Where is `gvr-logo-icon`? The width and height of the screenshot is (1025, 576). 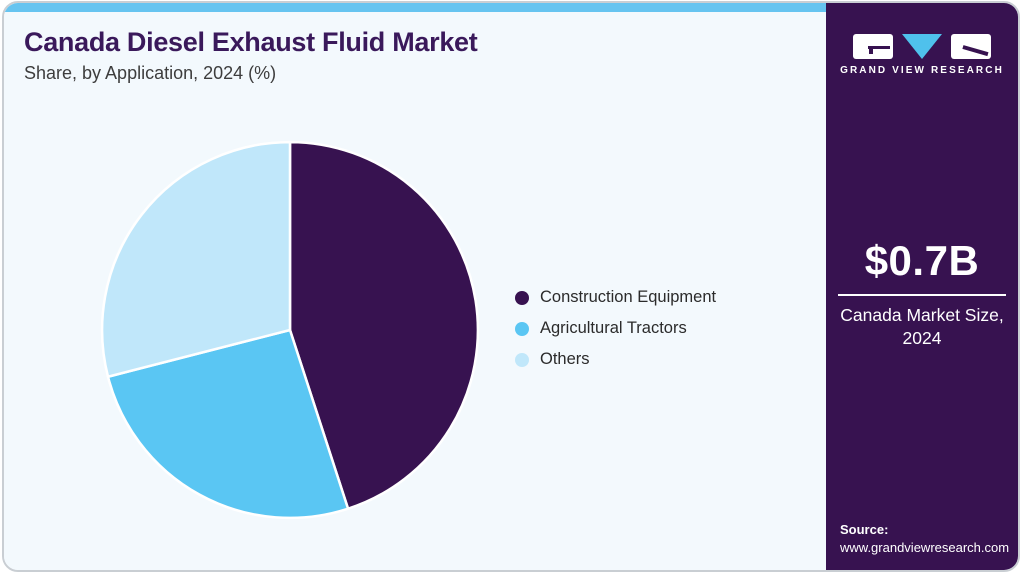 gvr-logo-icon is located at coordinates (922, 46).